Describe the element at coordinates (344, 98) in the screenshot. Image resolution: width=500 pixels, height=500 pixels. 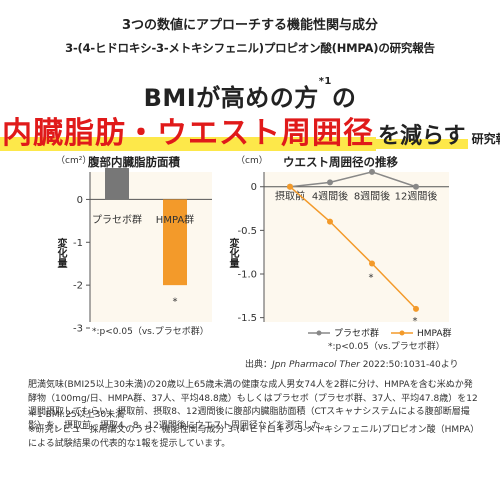
I see `headline-part1-end: の` at that location.